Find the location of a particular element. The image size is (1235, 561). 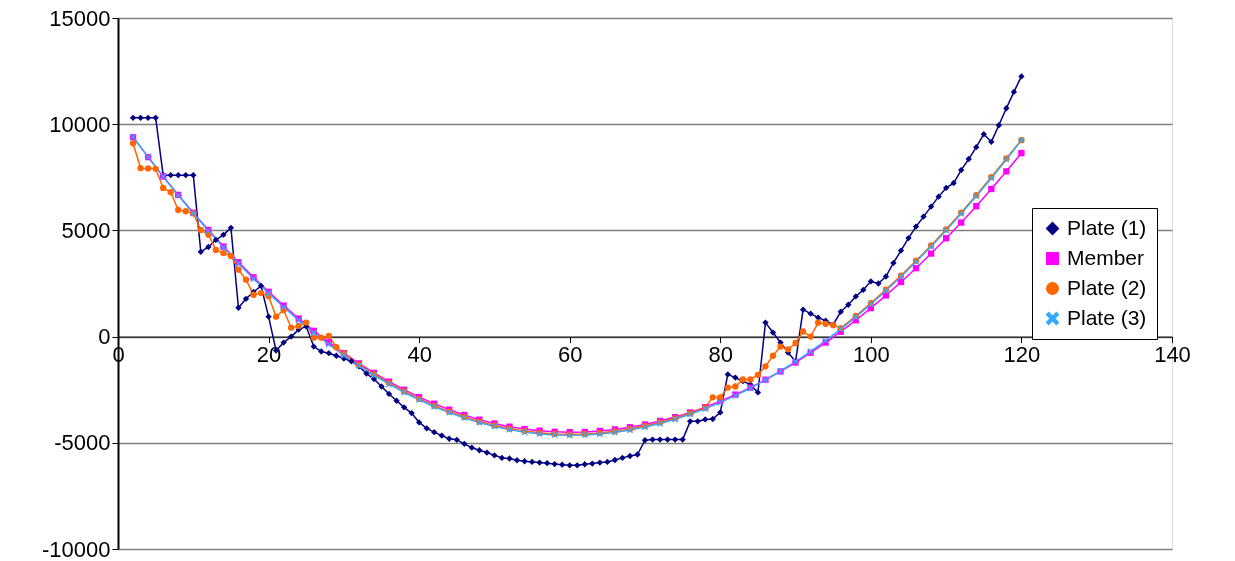

legend-label: Plate (3) is located at coordinates (1107, 317).